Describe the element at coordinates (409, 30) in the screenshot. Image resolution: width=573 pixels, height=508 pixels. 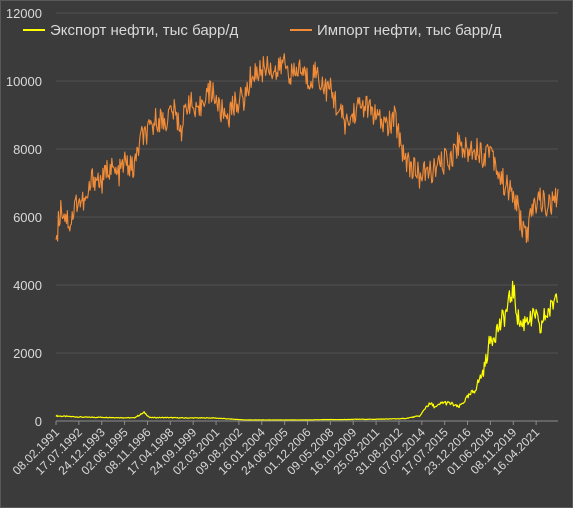
I see `legend-label-import: Импорт нефти, тыс барр/д` at that location.